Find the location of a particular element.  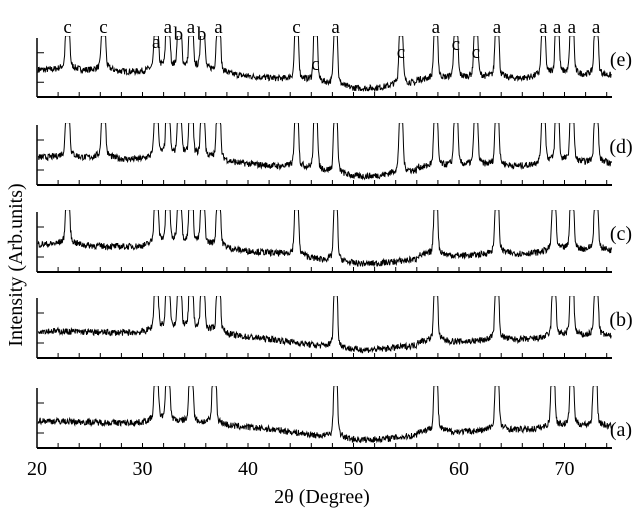

panel-label: (b) is located at coordinates (620, 320).